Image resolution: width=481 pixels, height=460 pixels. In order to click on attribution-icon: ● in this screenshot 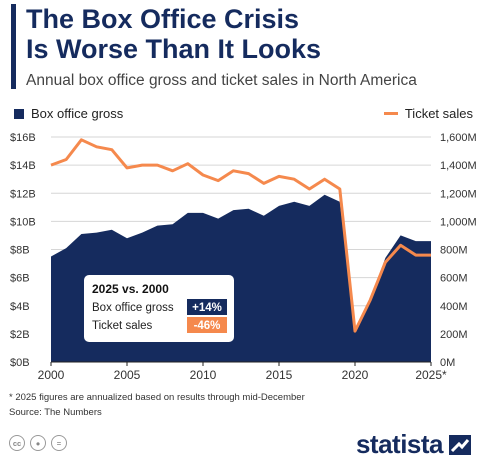, I will do `click(38, 443)`.